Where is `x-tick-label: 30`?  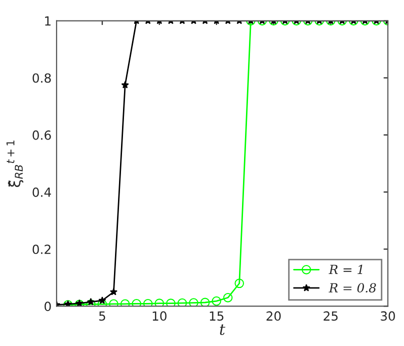
x-tick-label: 30 is located at coordinates (387, 316).